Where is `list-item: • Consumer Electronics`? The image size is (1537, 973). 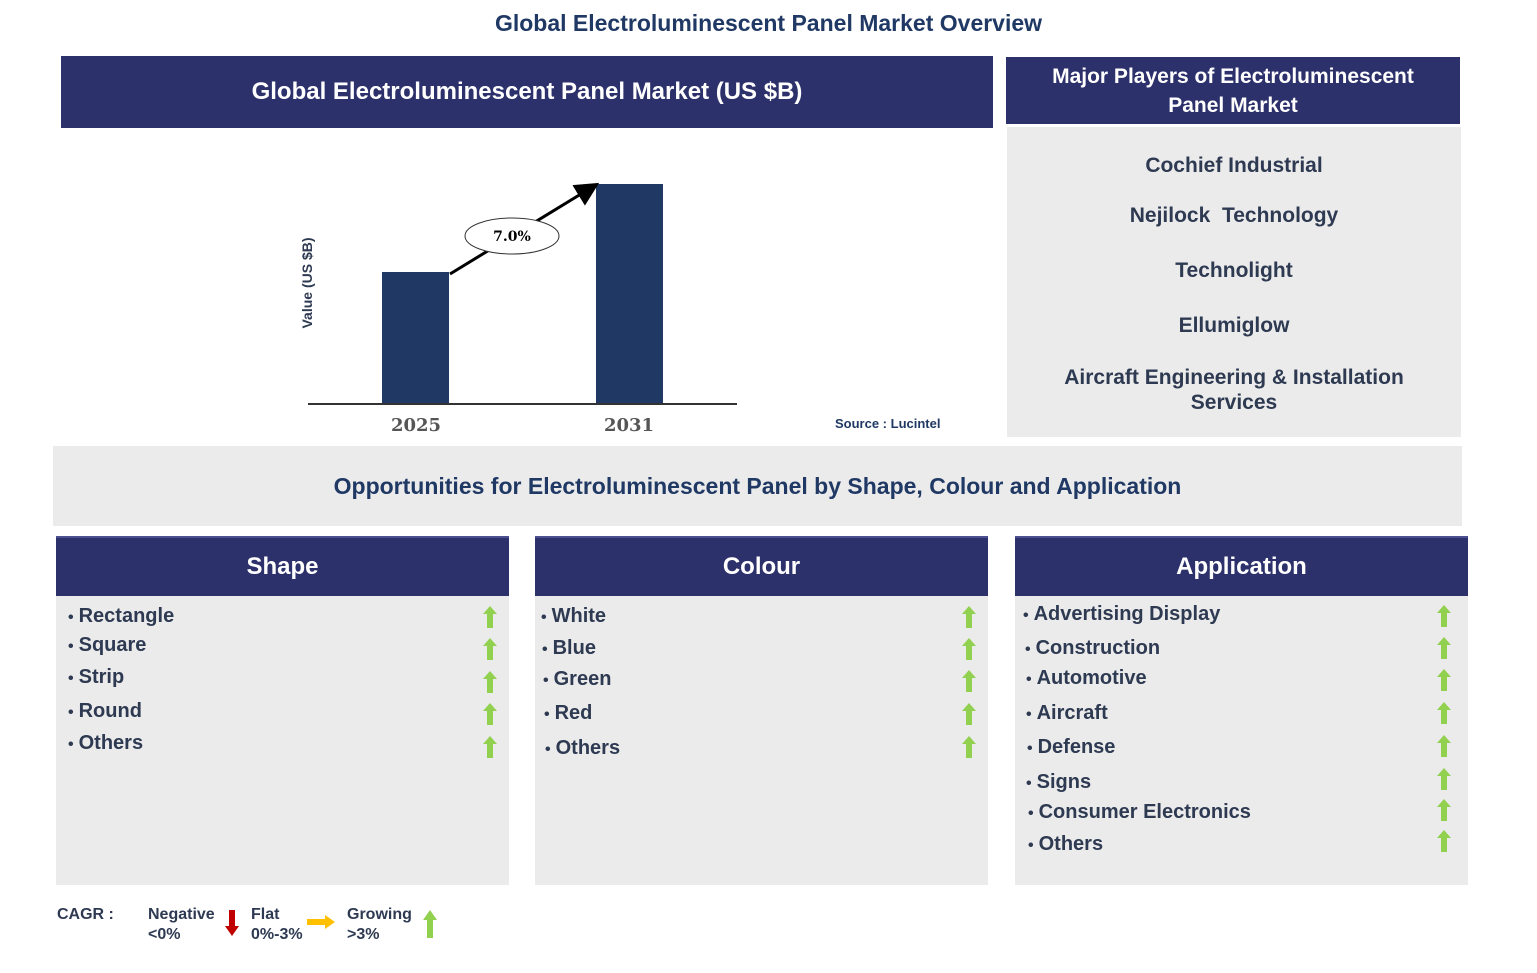
list-item: • Consumer Electronics is located at coordinates (1139, 812).